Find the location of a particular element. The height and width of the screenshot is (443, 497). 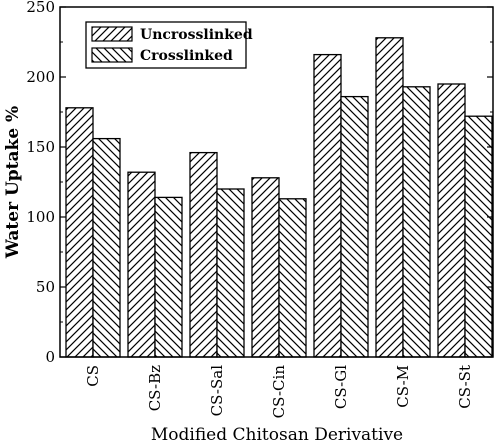

bar-cs-crosslinked is located at coordinates (106, 247).